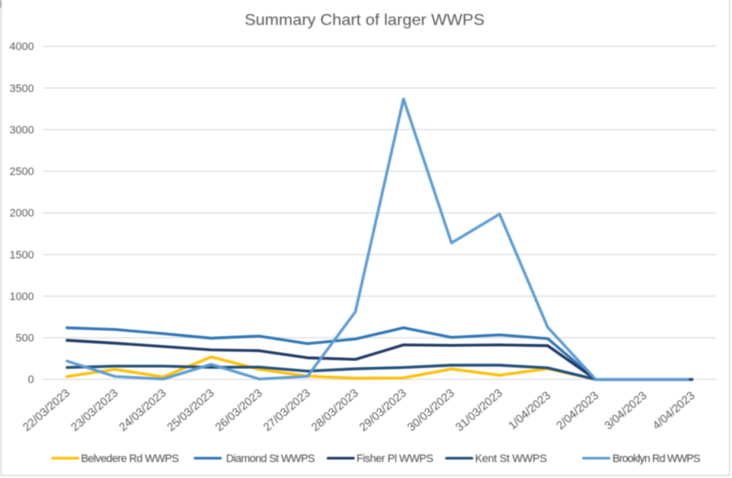 The image size is (732, 478). Describe the element at coordinates (130, 459) in the screenshot. I see `svg-text: Belvedere Rd WWPS` at that location.